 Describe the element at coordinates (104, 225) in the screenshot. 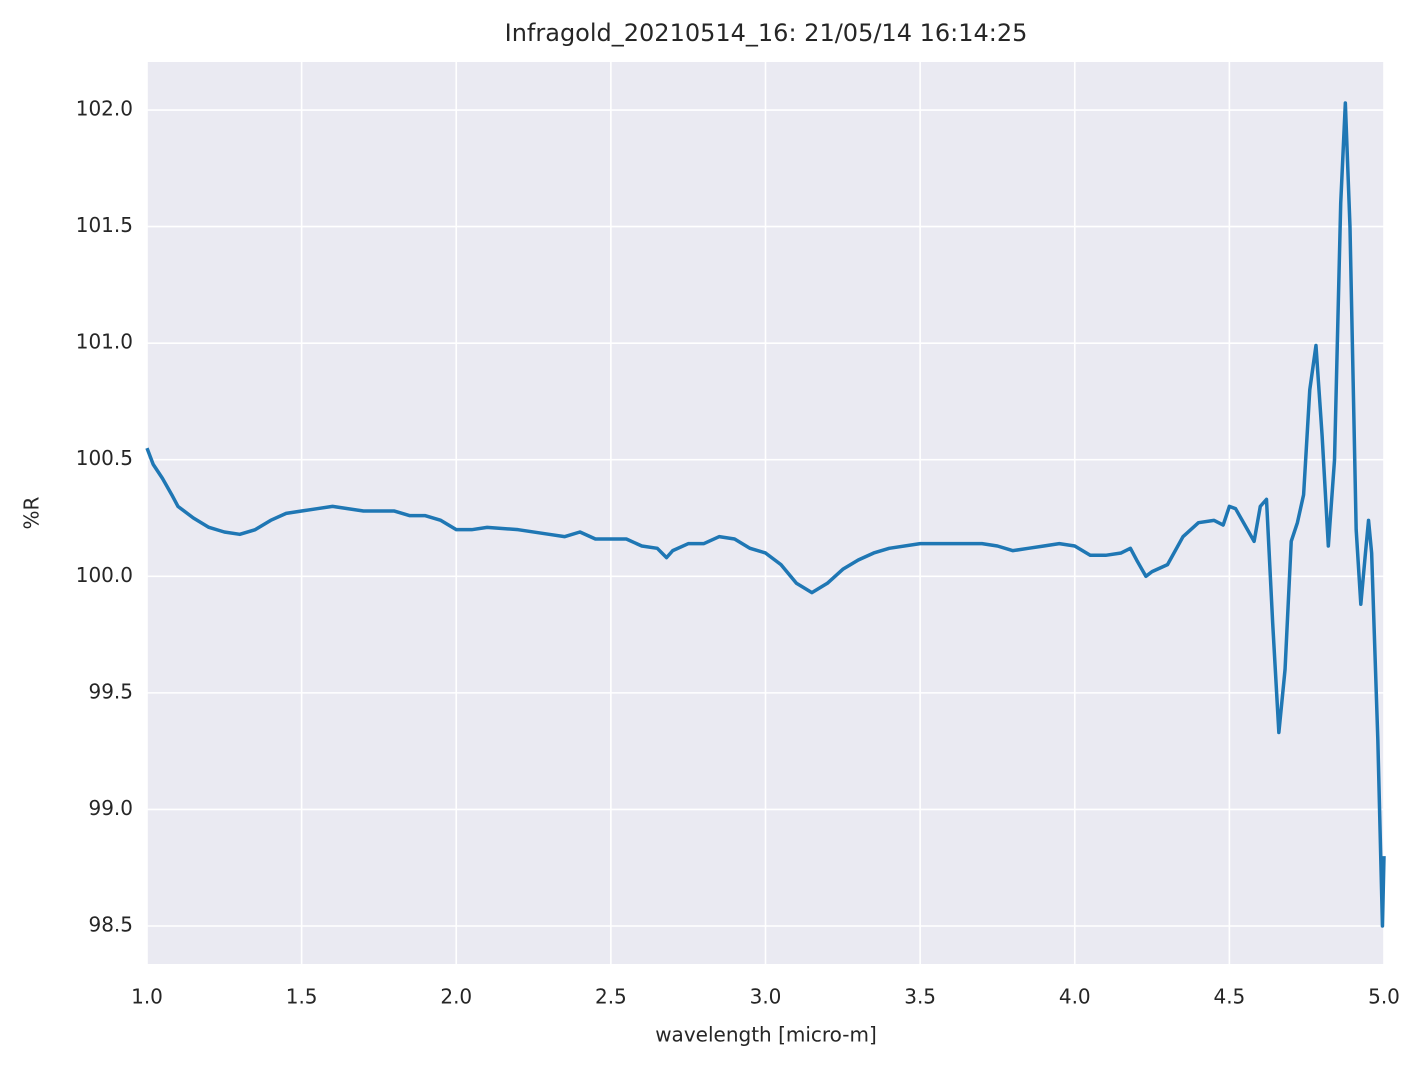

I see `y-tick-label: 101.5` at that location.